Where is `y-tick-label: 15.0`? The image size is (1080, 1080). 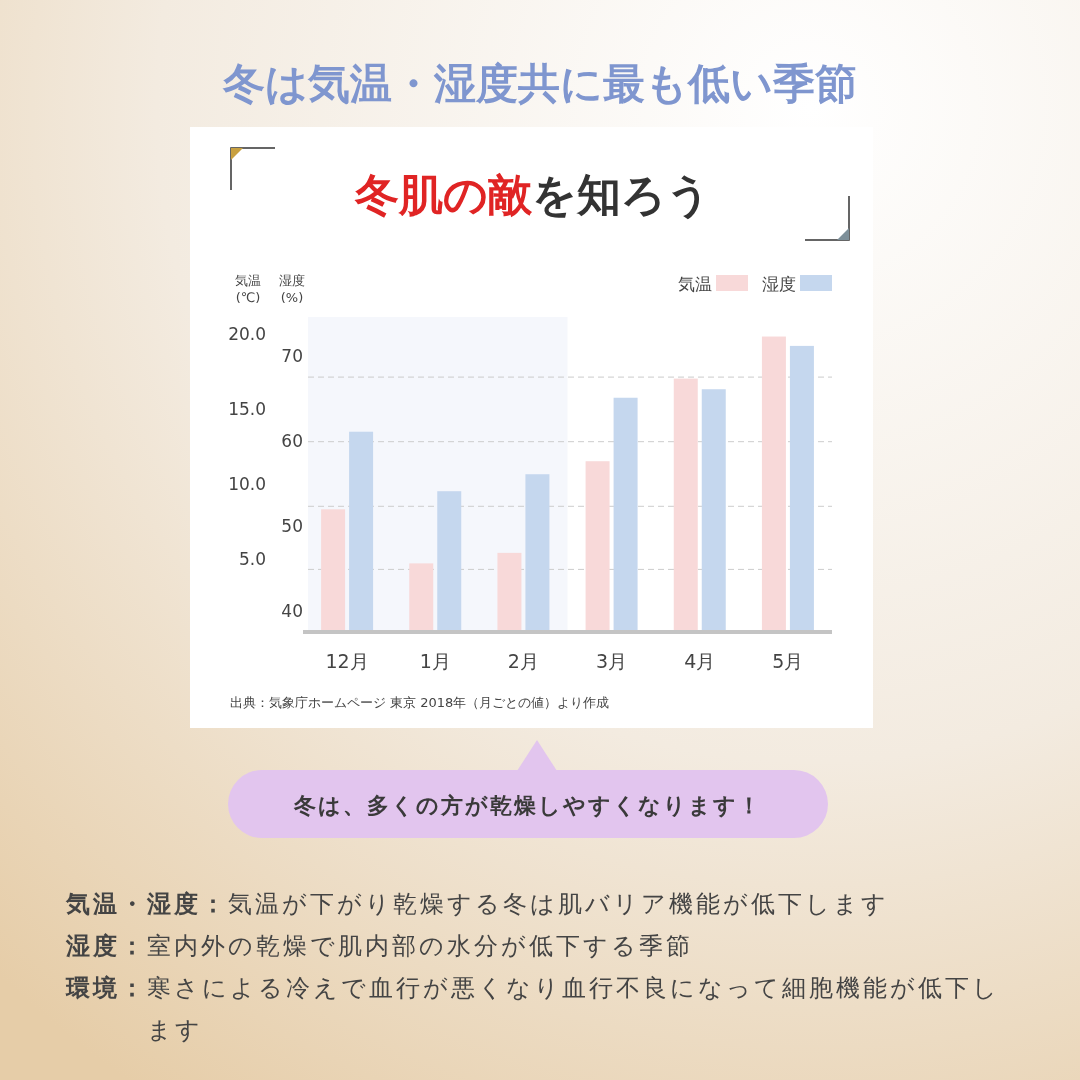
y-tick-label: 15.0 is located at coordinates (247, 408).